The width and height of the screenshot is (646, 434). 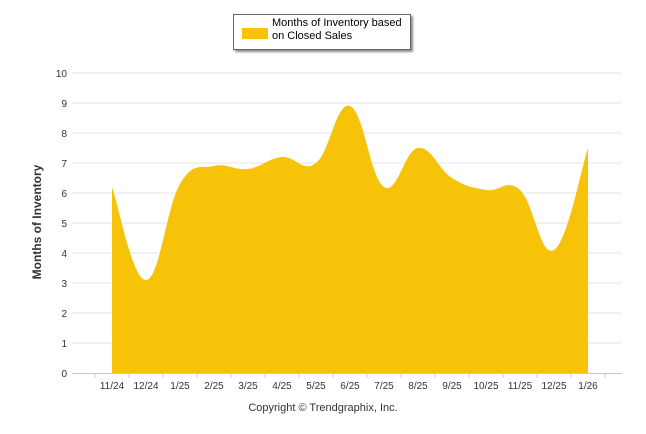 What do you see at coordinates (145, 386) in the screenshot?
I see `x-tick-label: 12/24` at bounding box center [145, 386].